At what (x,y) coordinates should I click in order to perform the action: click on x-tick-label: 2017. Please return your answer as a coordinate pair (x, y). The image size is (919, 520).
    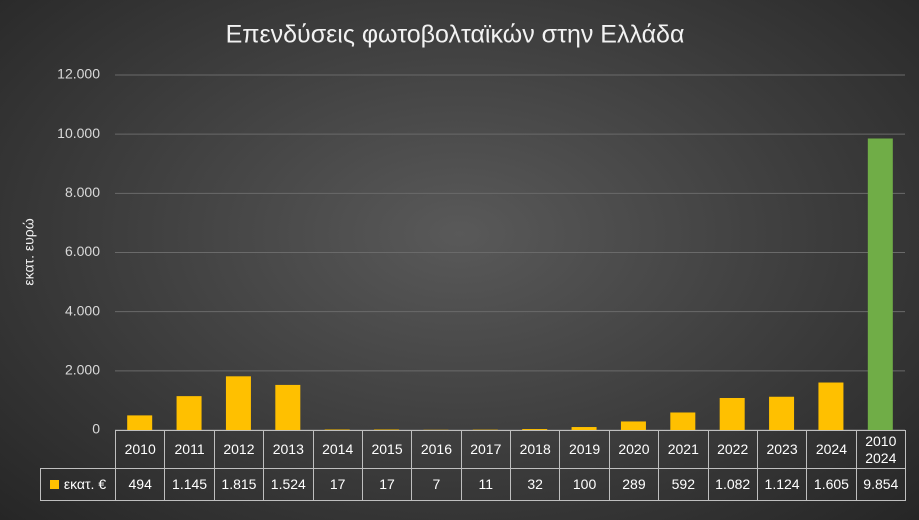
    Looking at the image, I should click on (486, 449).